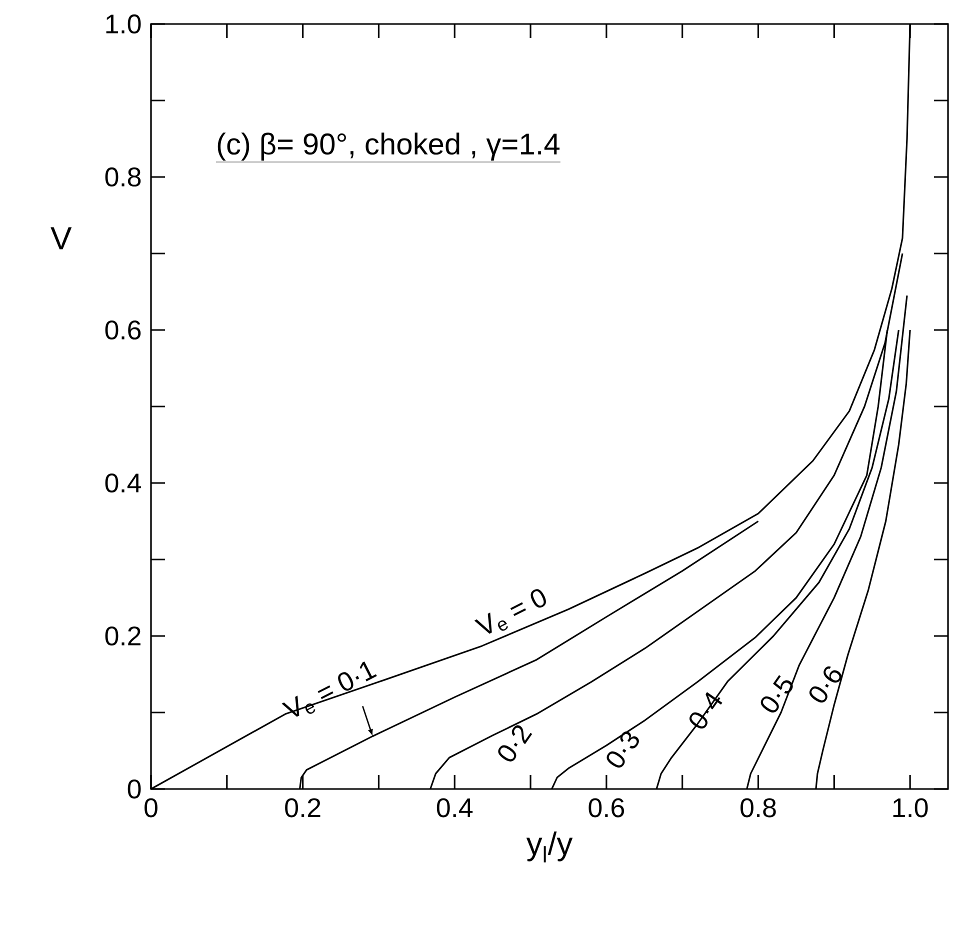  Describe the element at coordinates (758, 808) in the screenshot. I see `x-tick-label: 0.8` at that location.